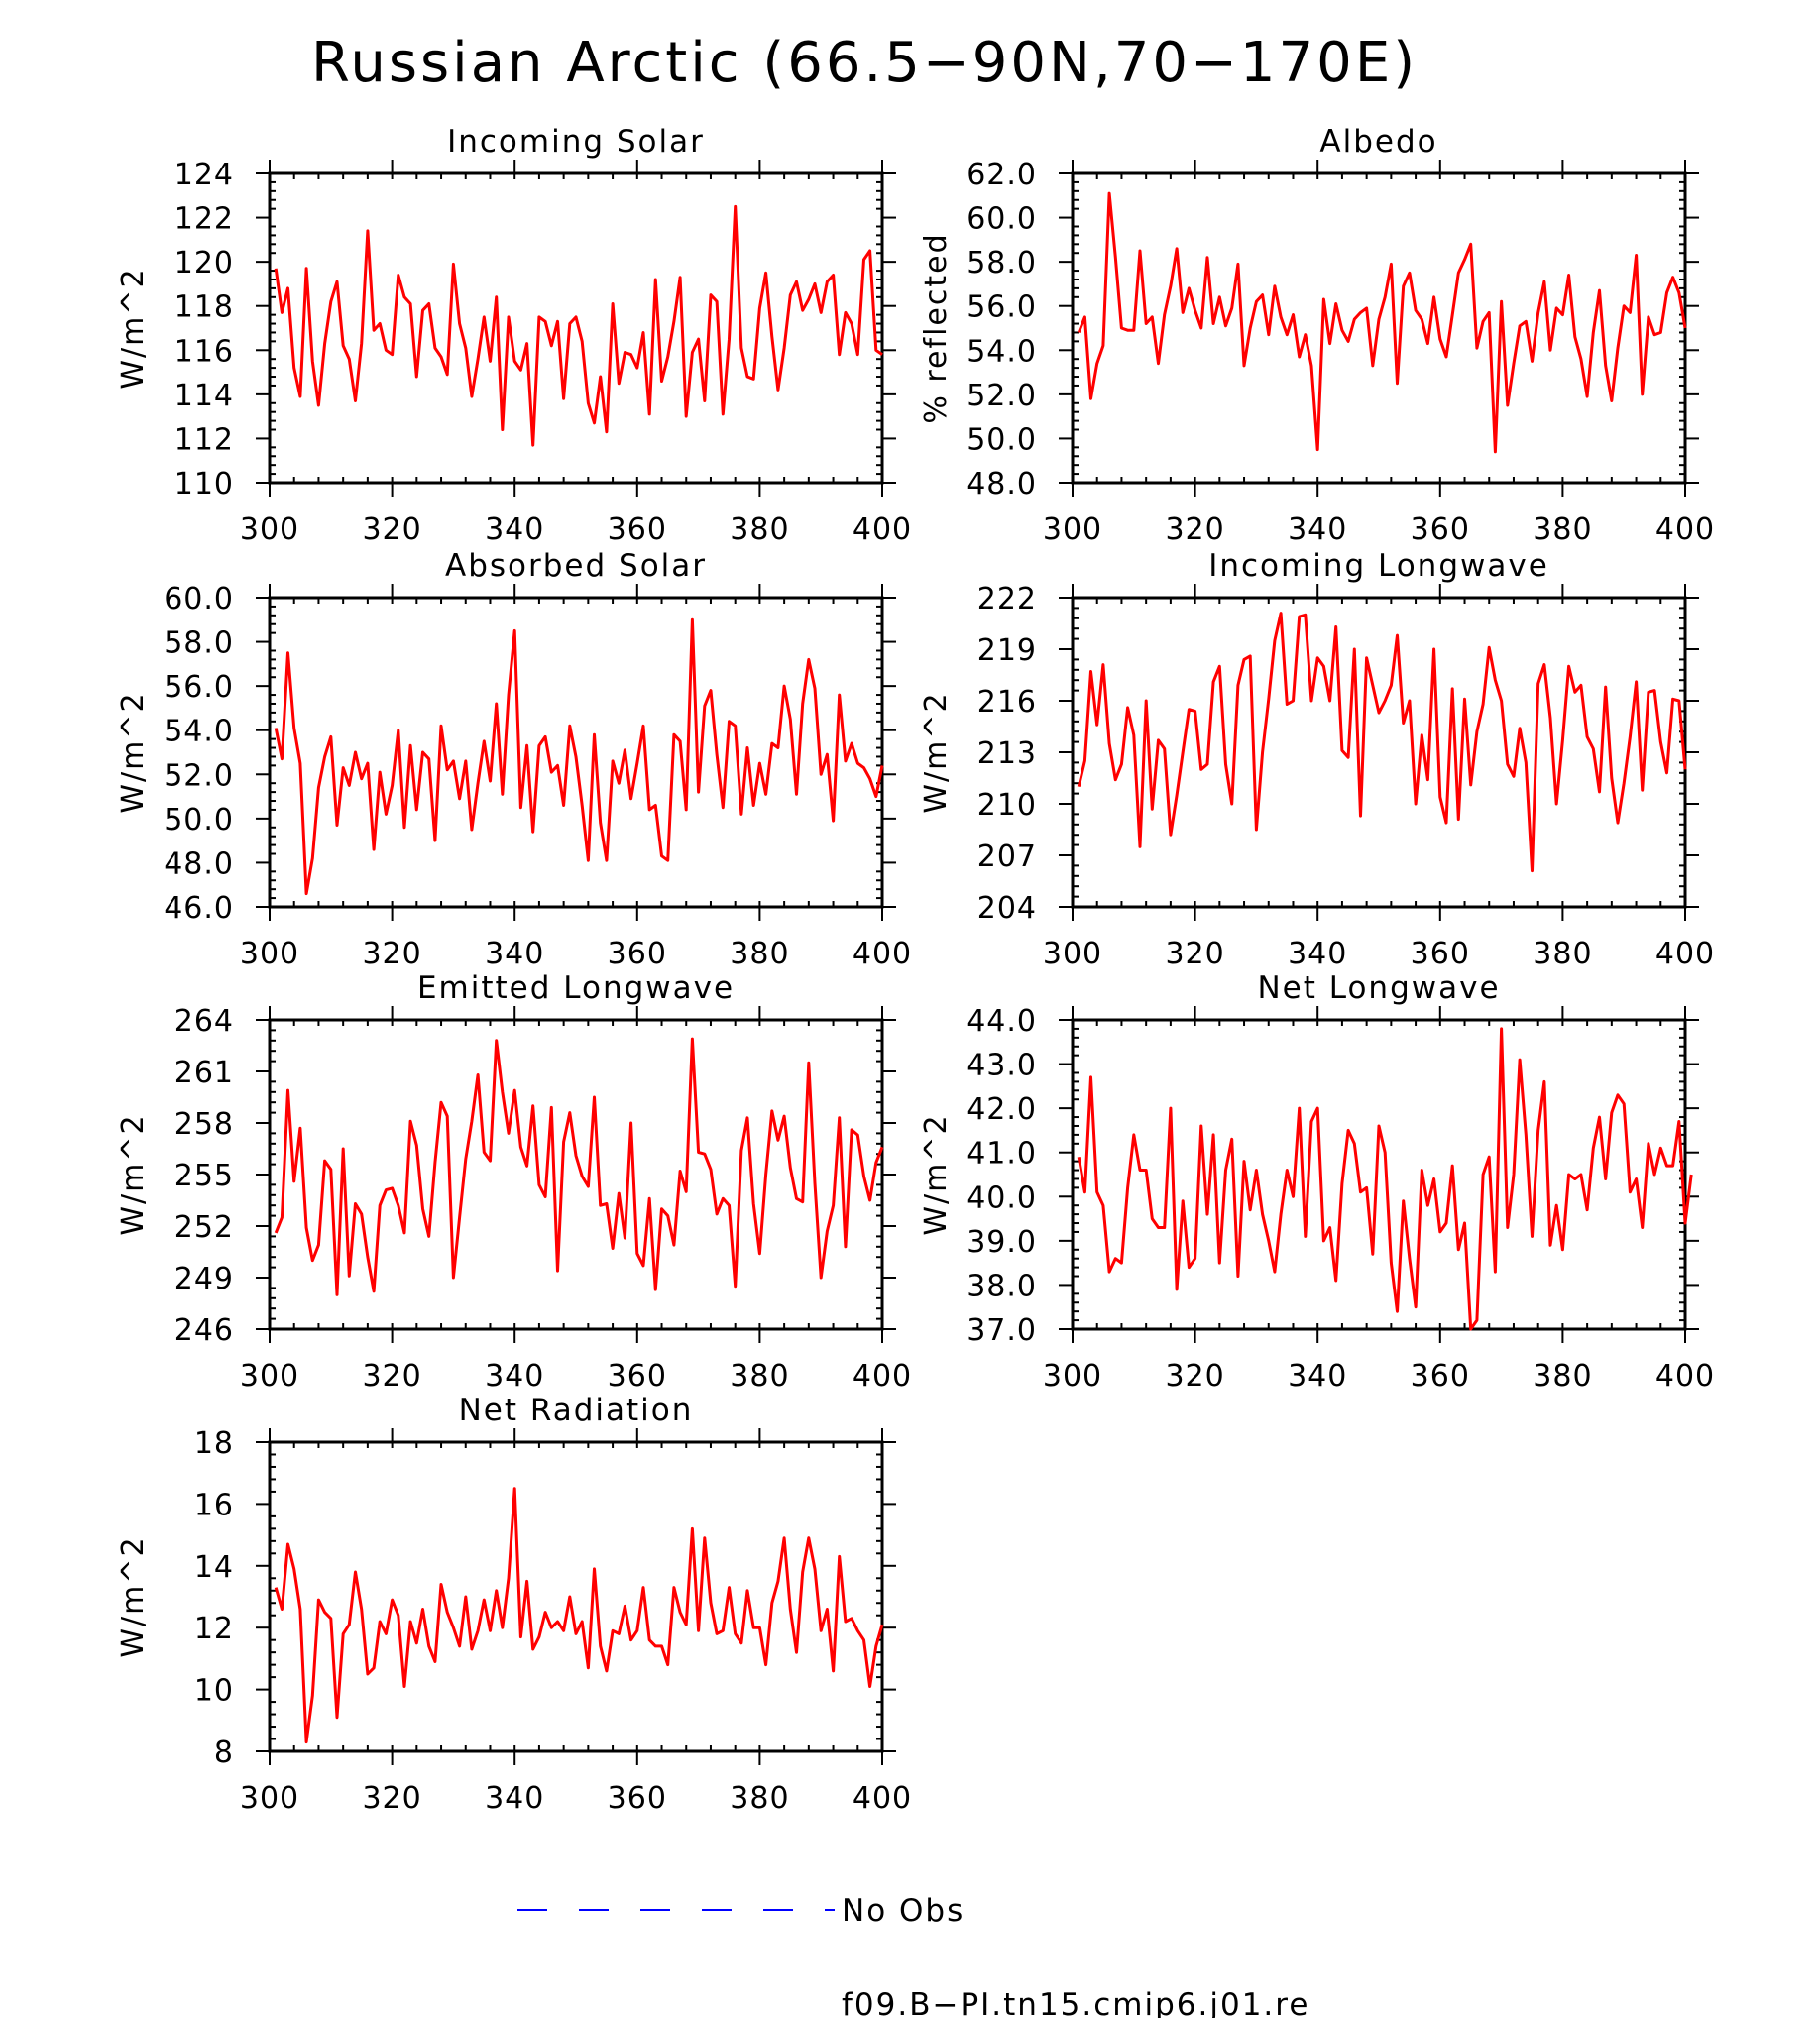 This screenshot has height=2018, width=1820. What do you see at coordinates (514, 1798) in the screenshot?
I see `chart-6-x-tick-label: 340` at bounding box center [514, 1798].